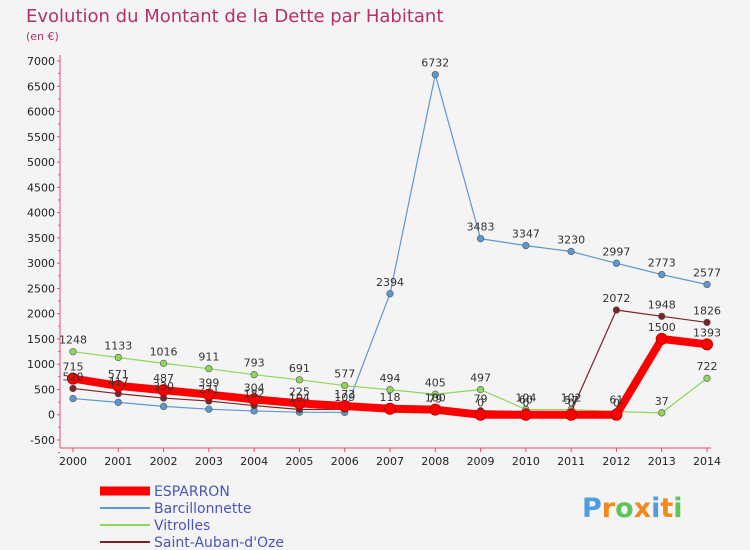 Image resolution: width=750 pixels, height=550 pixels. I want to click on data-label: 60, so click(526, 400).